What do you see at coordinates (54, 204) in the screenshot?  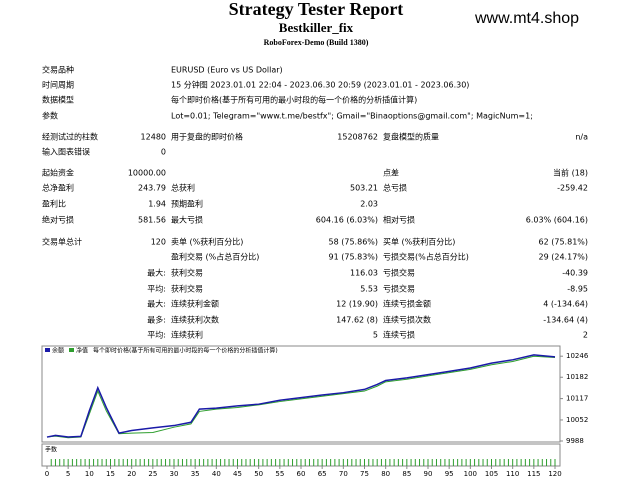 I see `cell: 盈利比` at bounding box center [54, 204].